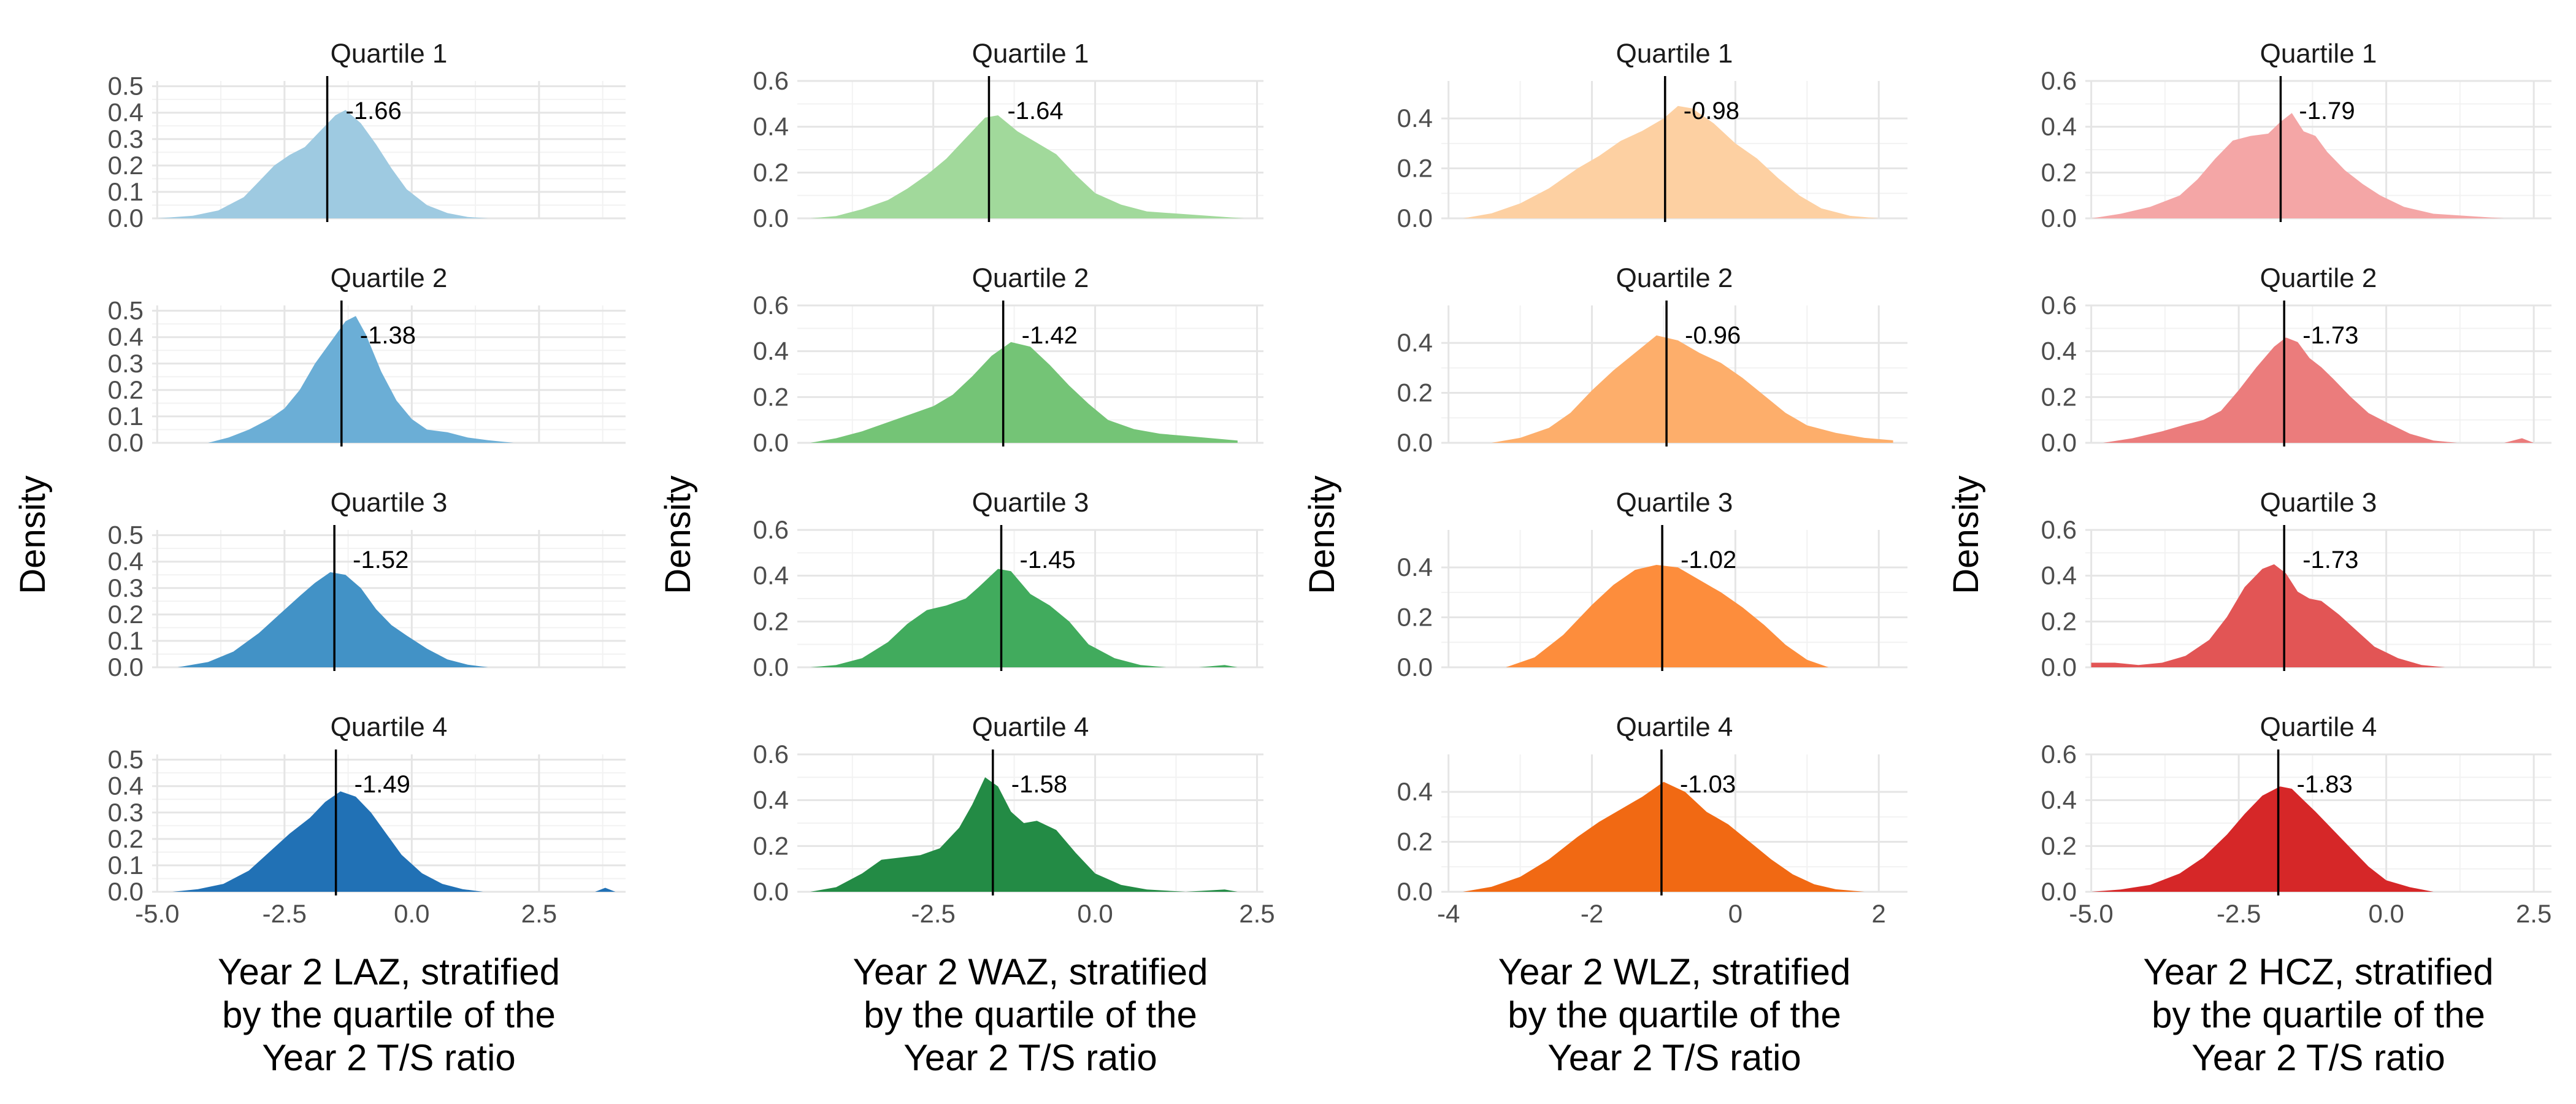  What do you see at coordinates (1008, 584) in the screenshot?
I see `density-panel: 0.0 0.2 0.4 0.6 -1.45 Quartile 3` at bounding box center [1008, 584].